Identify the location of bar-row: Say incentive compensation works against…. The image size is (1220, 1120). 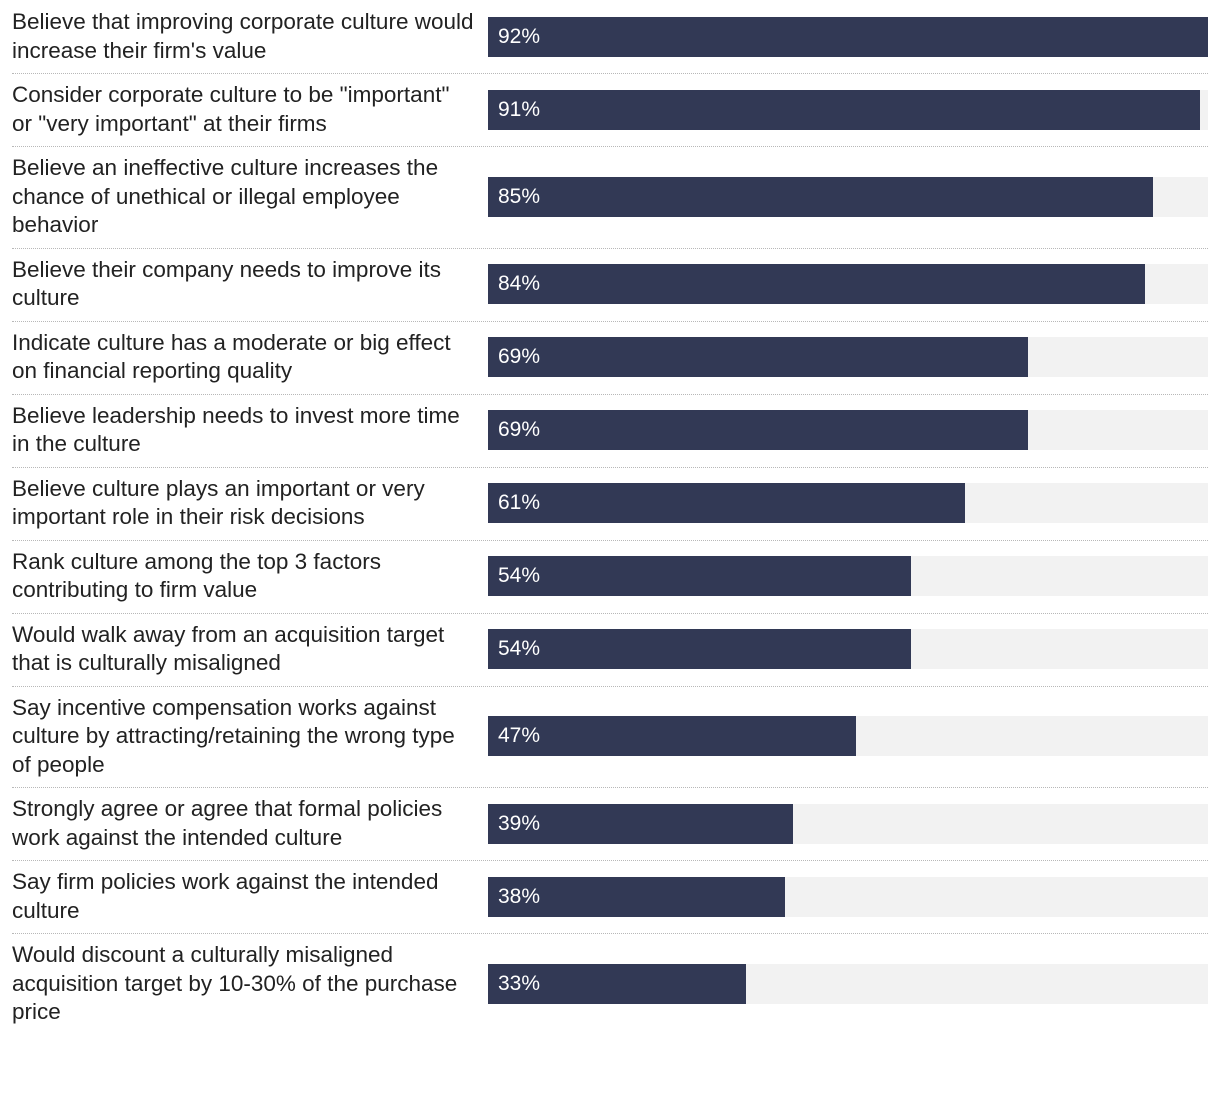
(610, 737).